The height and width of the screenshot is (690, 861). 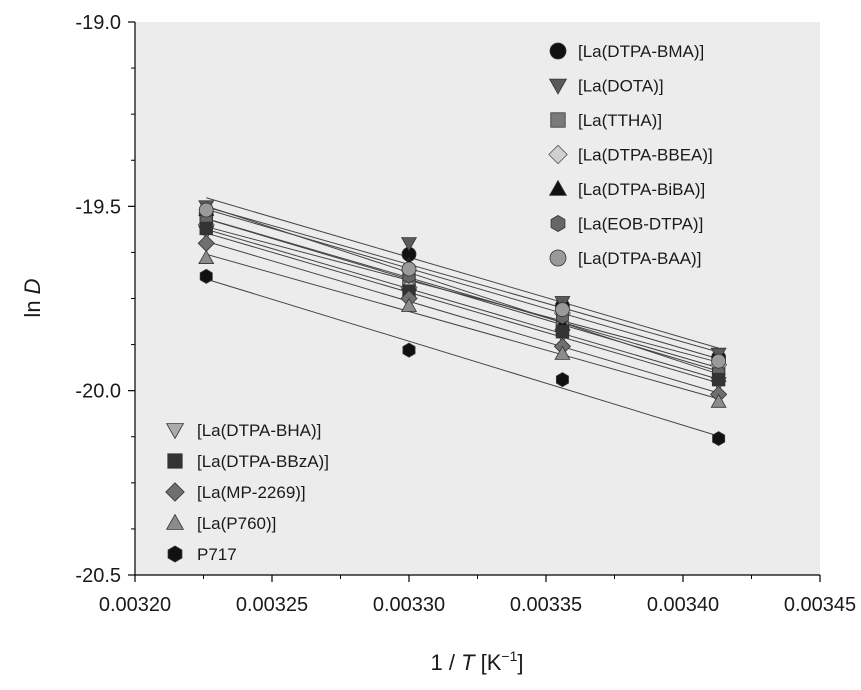 I want to click on fit-line-la-dtpa-bha, so click(x=462, y=308).